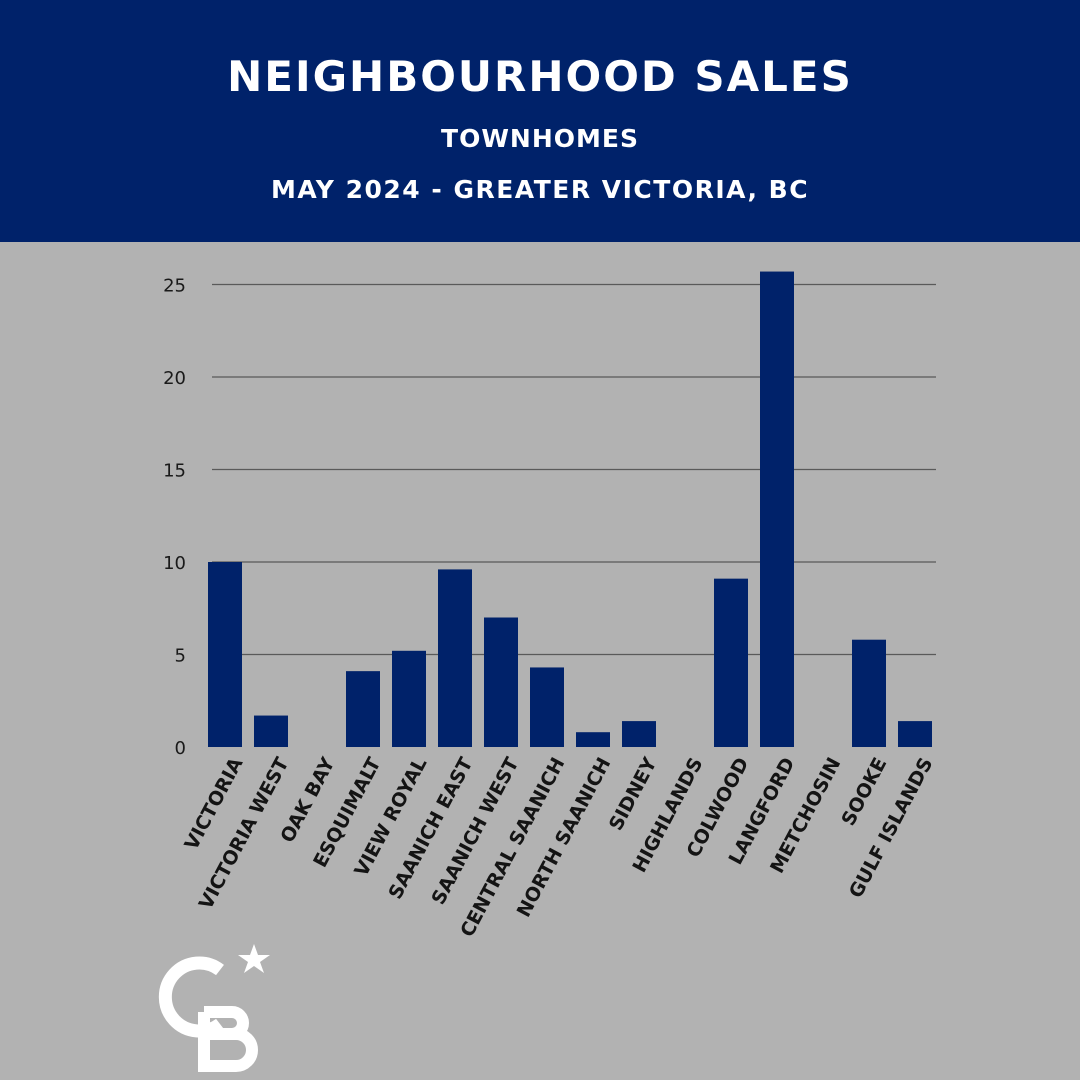 Image resolution: width=1080 pixels, height=1080 pixels. I want to click on bar-north-saanich, so click(593, 739).